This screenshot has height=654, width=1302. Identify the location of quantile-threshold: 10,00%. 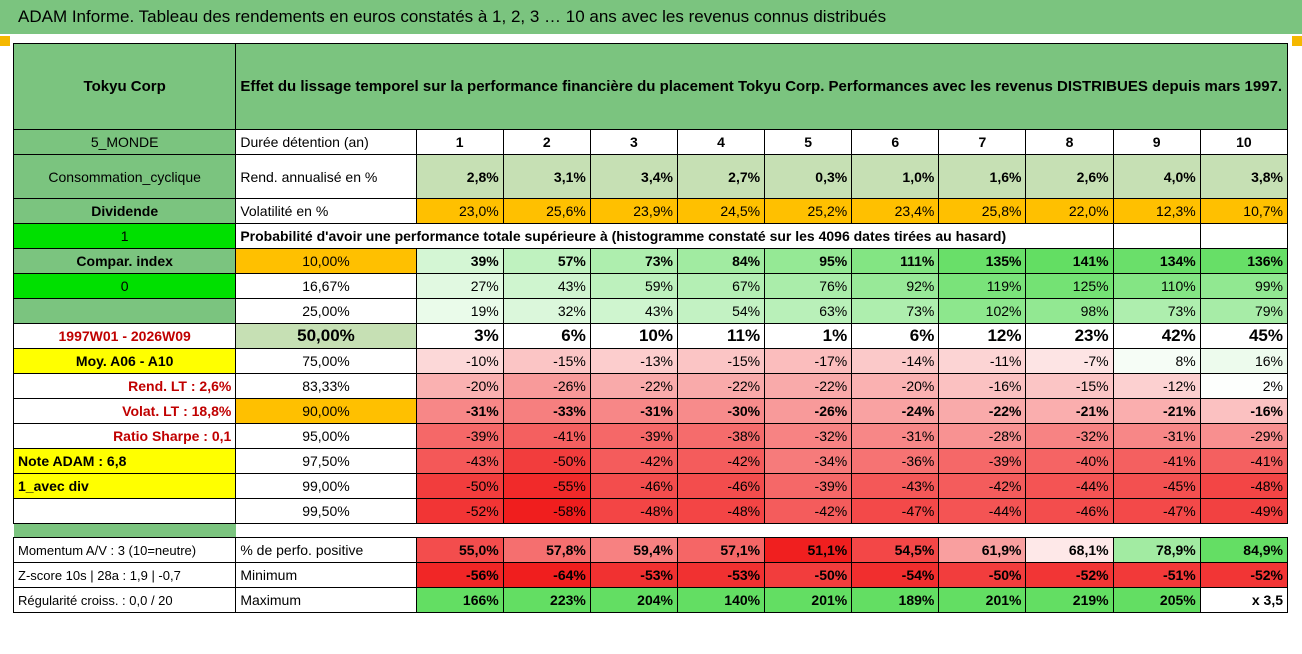
(326, 261).